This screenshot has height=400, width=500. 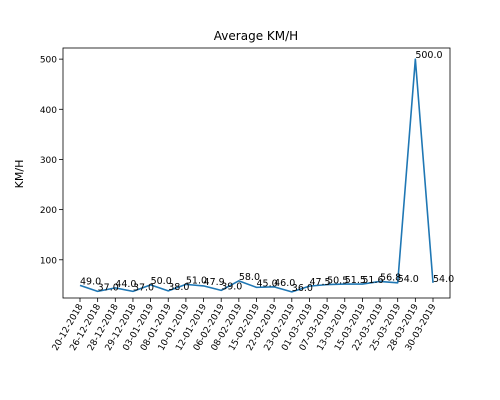 I want to click on data-label: 500.0, so click(x=428, y=55).